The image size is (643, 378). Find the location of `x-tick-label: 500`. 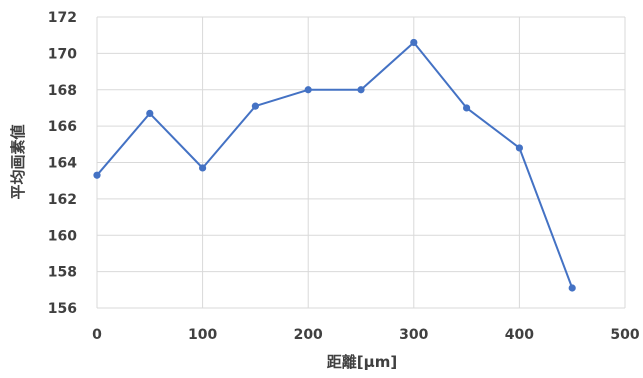

x-tick-label: 500 is located at coordinates (624, 335).